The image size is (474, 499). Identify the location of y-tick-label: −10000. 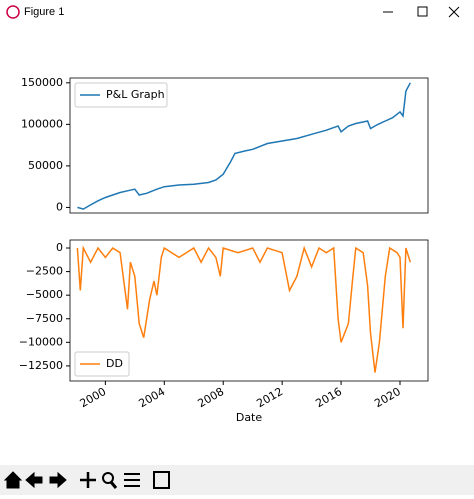
(41, 341).